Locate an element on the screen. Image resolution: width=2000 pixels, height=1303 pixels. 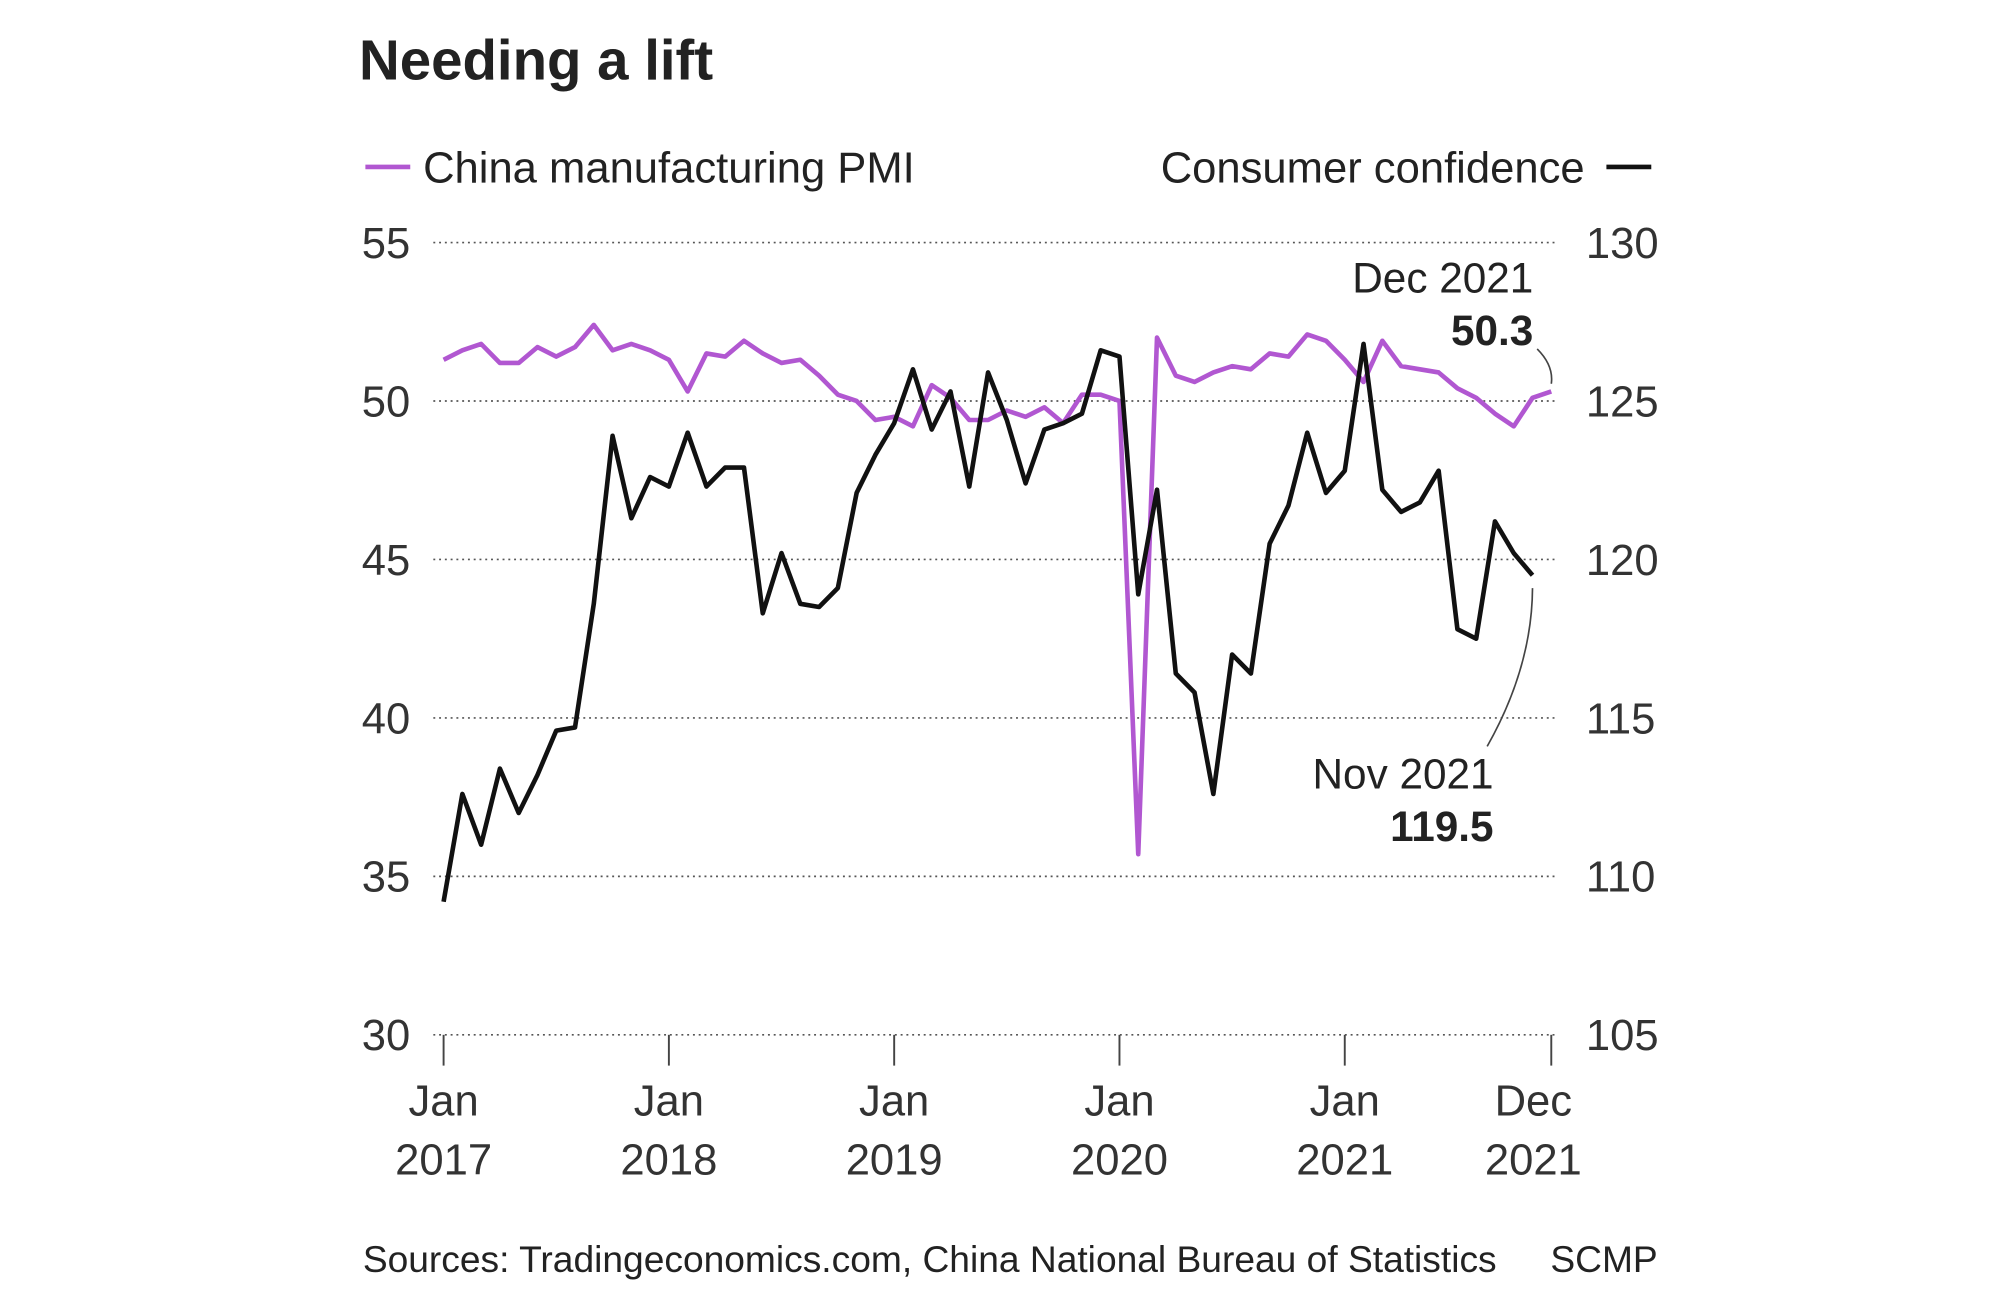
y-tick-label: 35 is located at coordinates (386, 878).